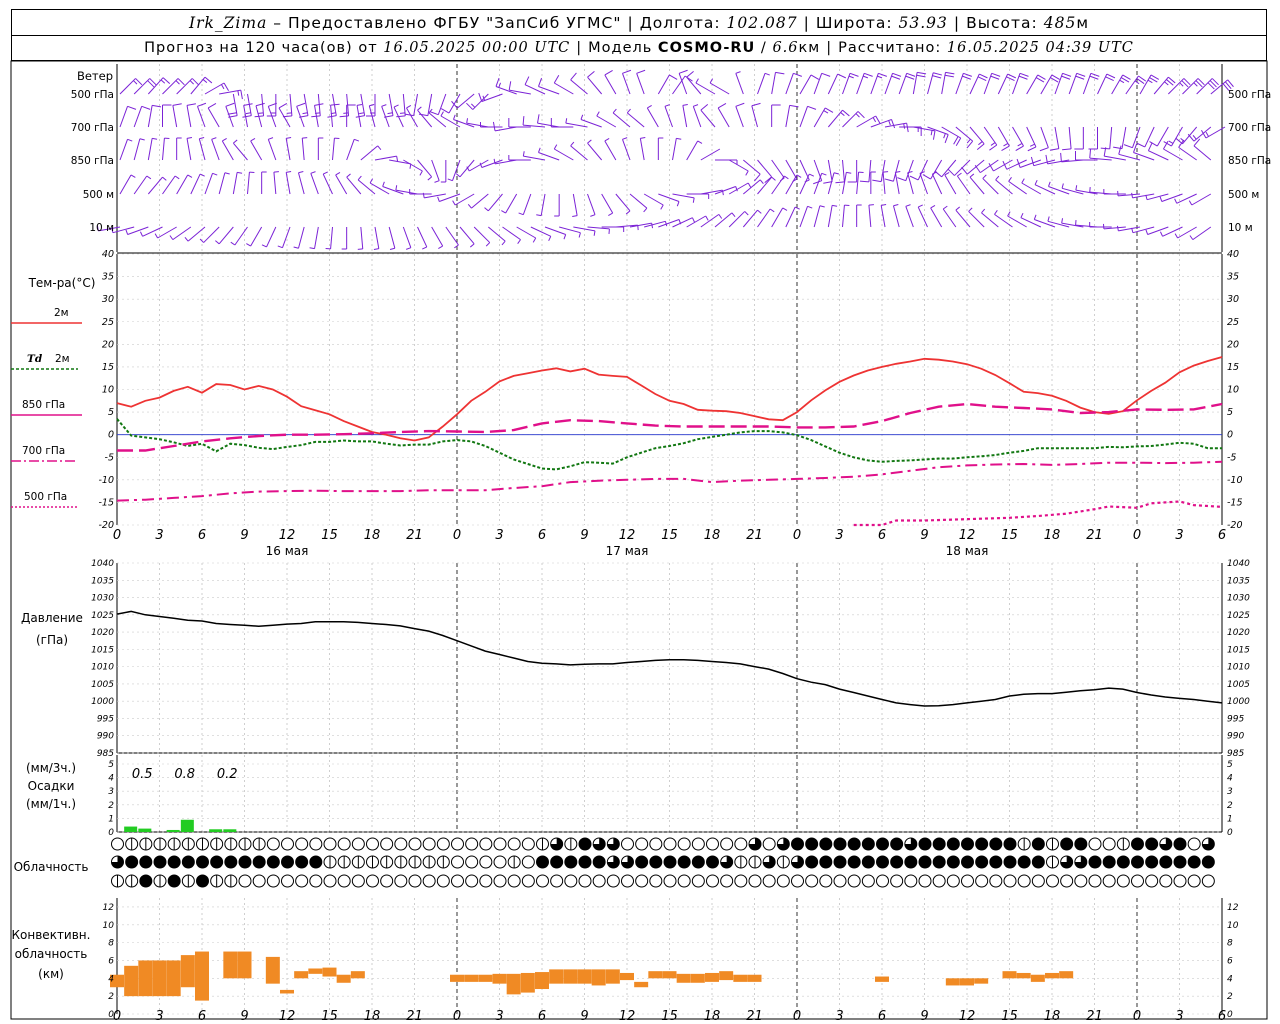  What do you see at coordinates (108, 299) in the screenshot?
I see `temp-tick-left: 30` at bounding box center [108, 299].